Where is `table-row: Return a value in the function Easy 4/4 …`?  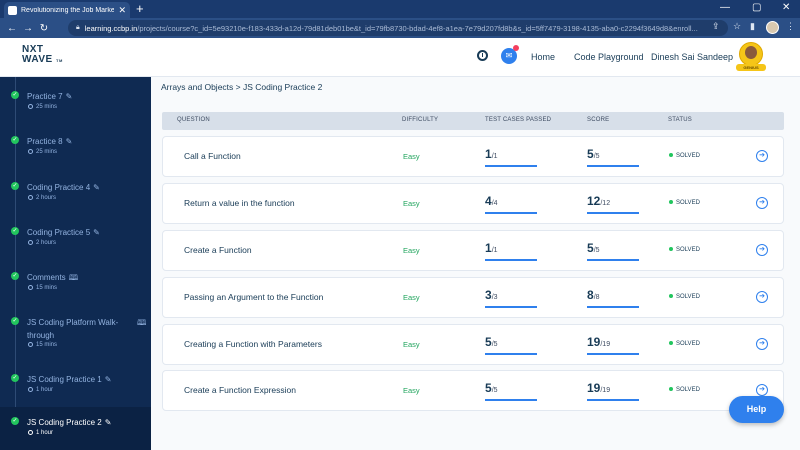
table-row: Return a value in the function Easy 4/4 … is located at coordinates (473, 203).